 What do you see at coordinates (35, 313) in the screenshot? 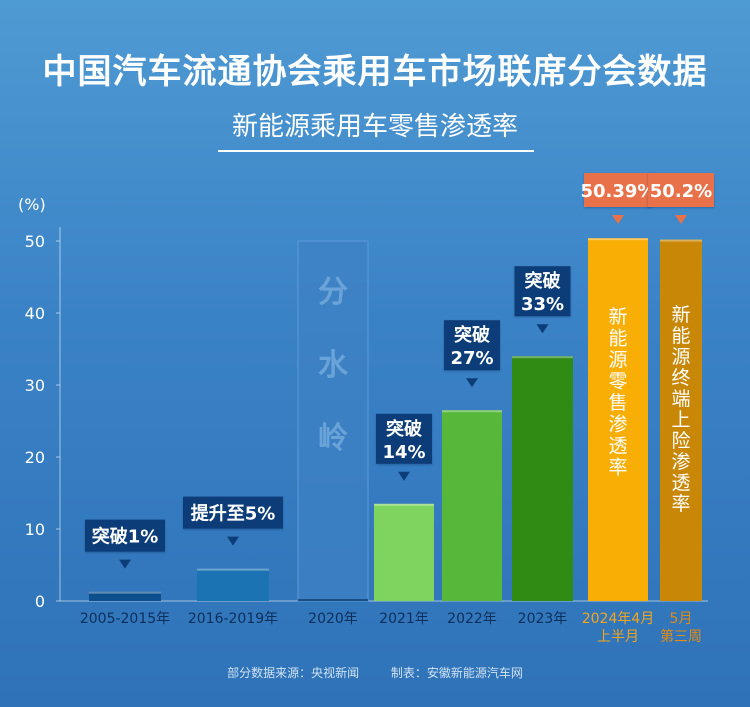
I see `y-tick-label: 40` at bounding box center [35, 313].